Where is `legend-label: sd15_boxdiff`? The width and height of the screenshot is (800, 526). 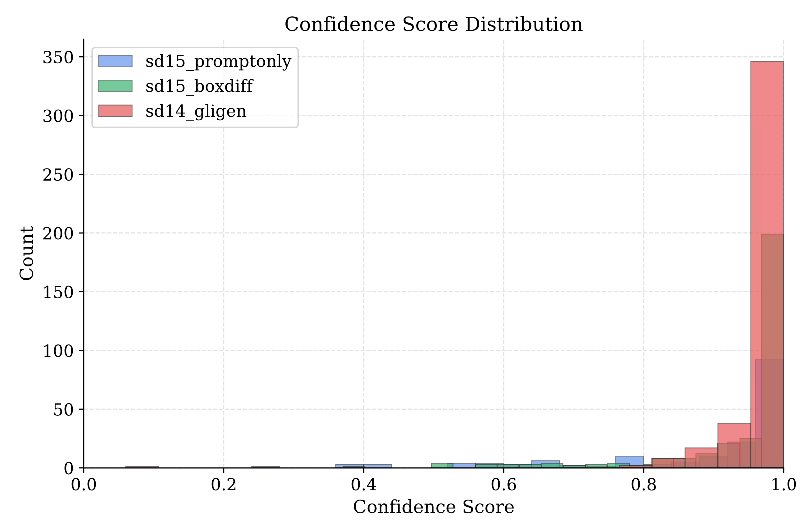 legend-label: sd15_boxdiff is located at coordinates (200, 87).